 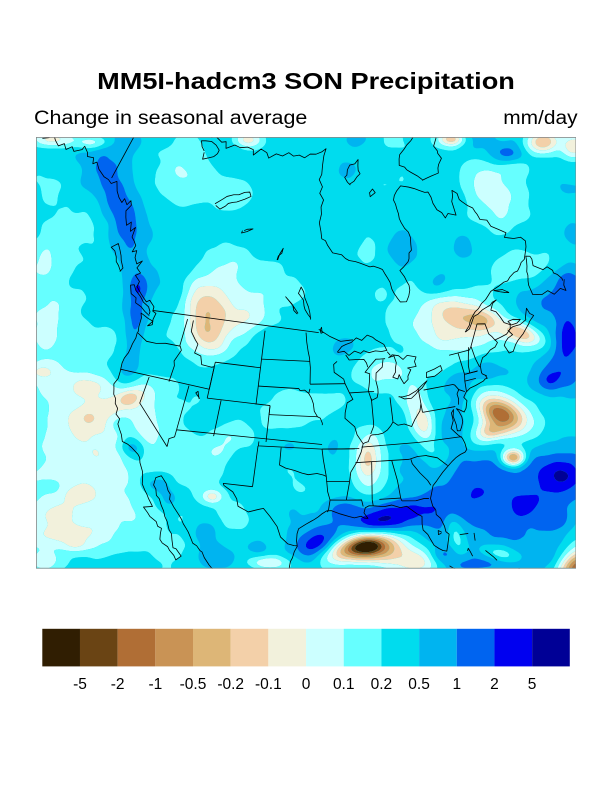 What do you see at coordinates (193, 684) in the screenshot?
I see `svg-text: -0.5` at bounding box center [193, 684].